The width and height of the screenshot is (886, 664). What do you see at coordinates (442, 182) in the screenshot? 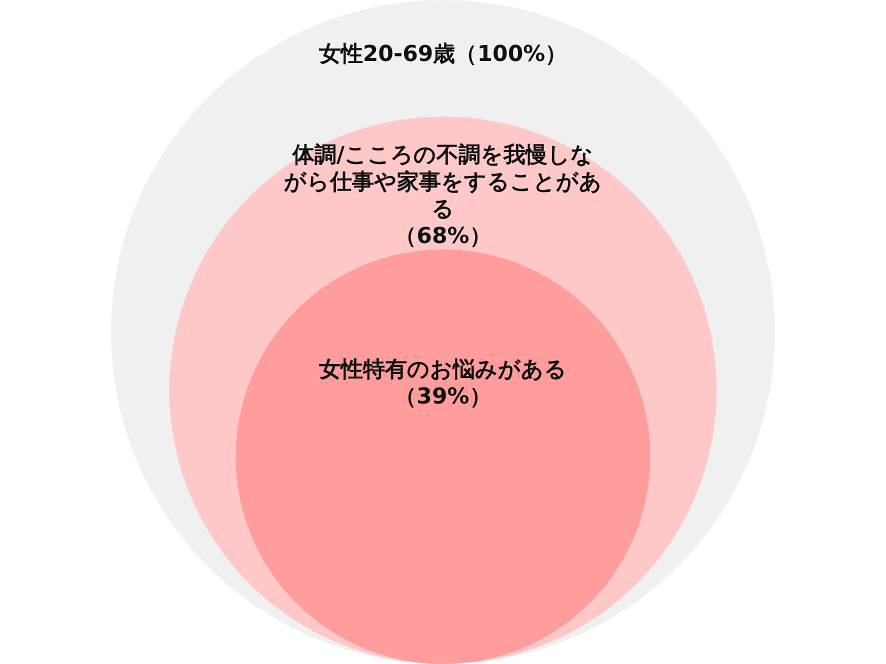
I see `category-label: 体調/こころの不調を我慢しながら仕事や家事をすることがある` at bounding box center [442, 182].